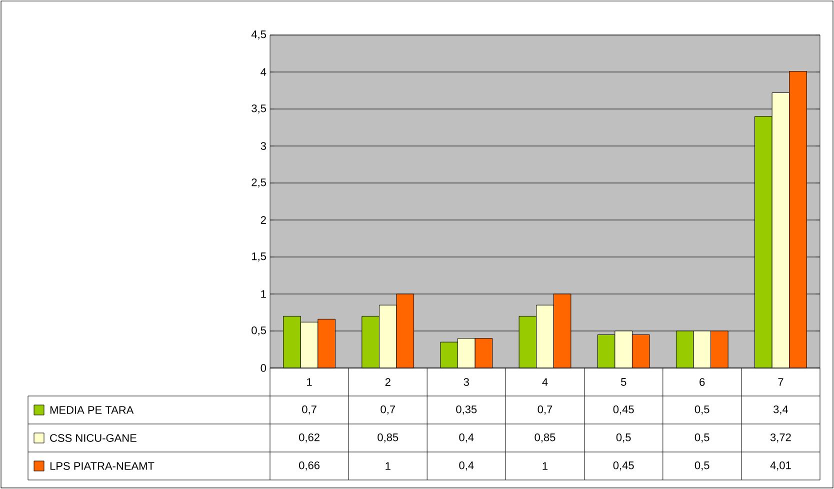  Describe the element at coordinates (259, 183) in the screenshot. I see `y-tick-label: 2,5` at that location.